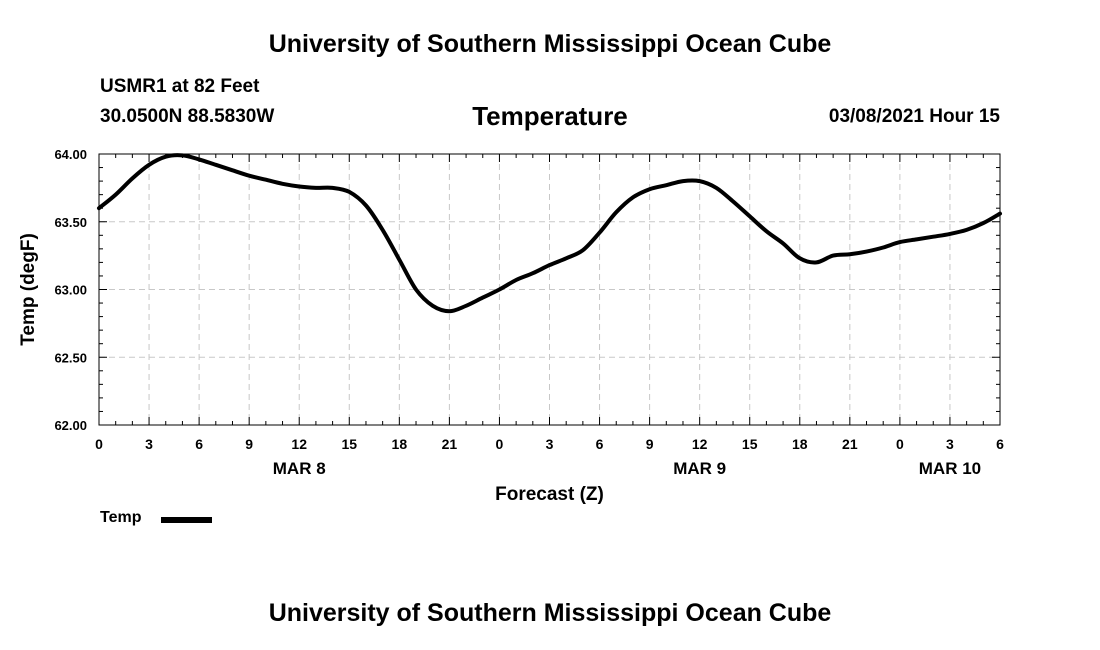  I want to click on day-label: MAR 10, so click(950, 468).